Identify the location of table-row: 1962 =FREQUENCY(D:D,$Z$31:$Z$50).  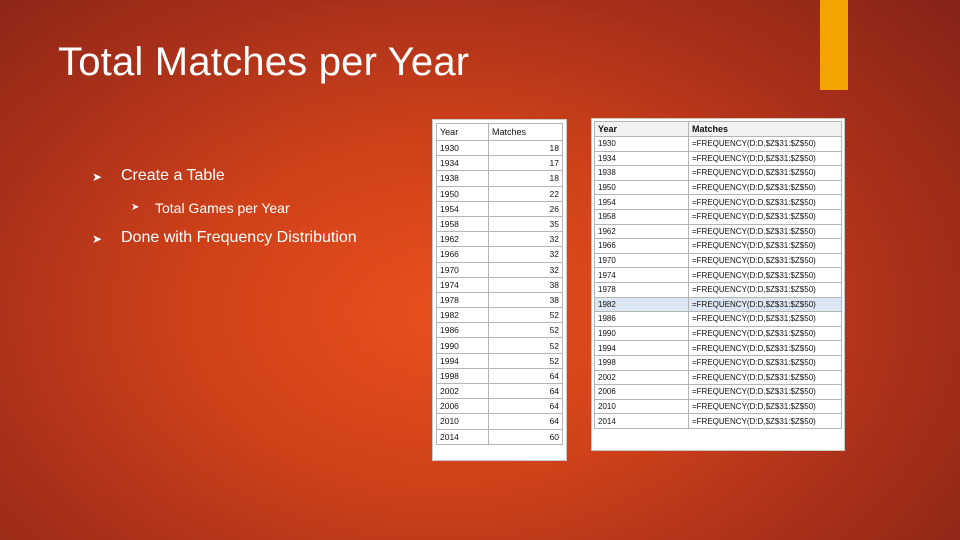
(718, 231).